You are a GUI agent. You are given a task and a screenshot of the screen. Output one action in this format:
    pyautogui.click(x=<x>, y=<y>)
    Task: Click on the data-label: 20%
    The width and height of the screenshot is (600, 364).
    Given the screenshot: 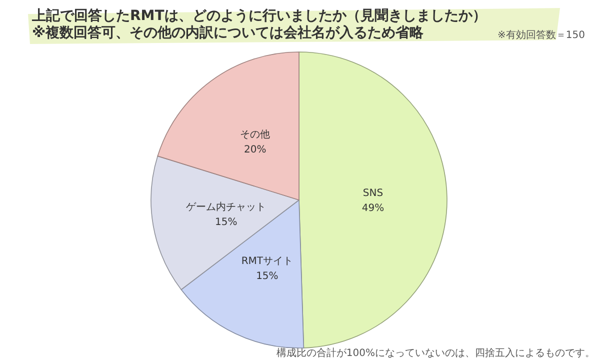 What is the action you would take?
    pyautogui.click(x=255, y=150)
    